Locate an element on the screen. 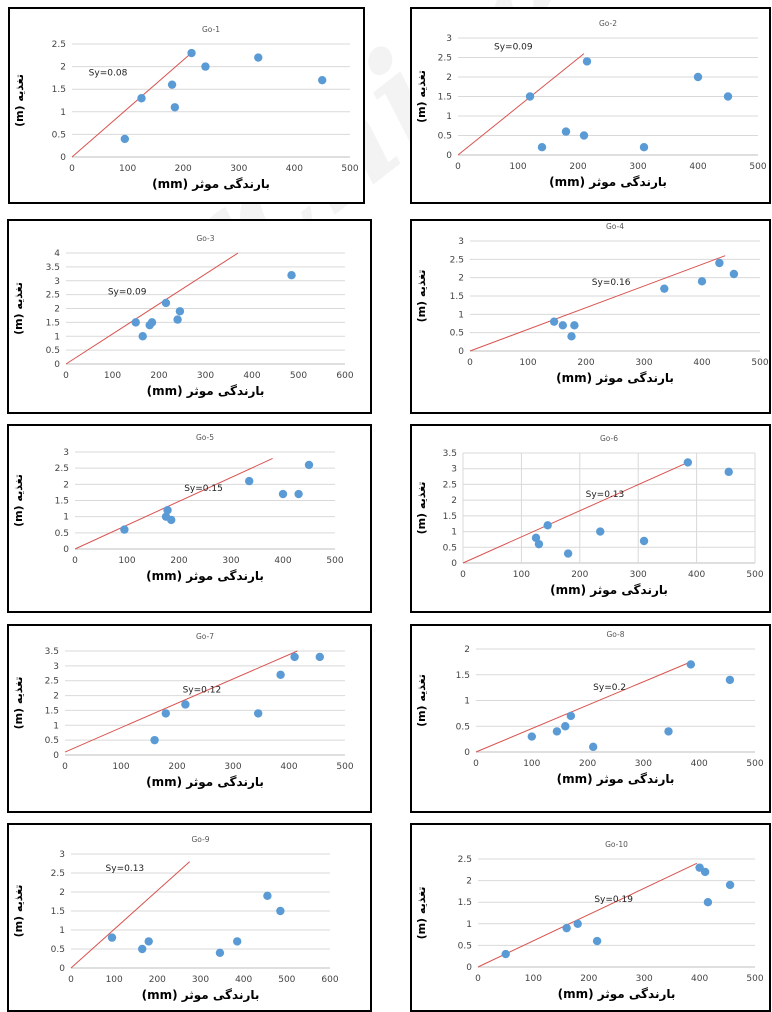 This screenshot has width=772, height=1012. chart-title: Go-3 is located at coordinates (205, 238).